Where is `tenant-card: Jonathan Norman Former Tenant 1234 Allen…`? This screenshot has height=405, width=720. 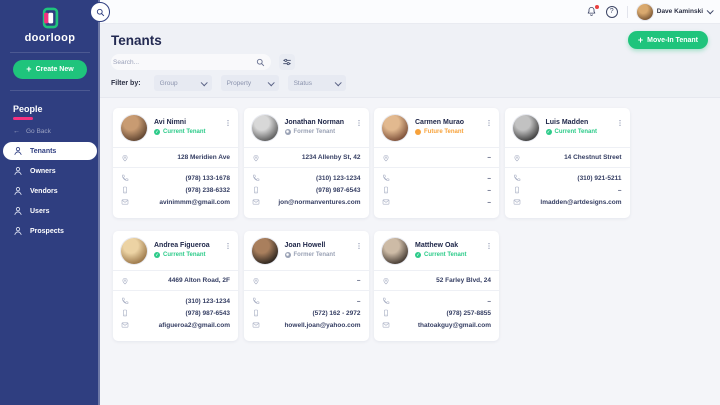
tenant-card: Jonathan Norman Former Tenant 1234 Allen… is located at coordinates (306, 163).